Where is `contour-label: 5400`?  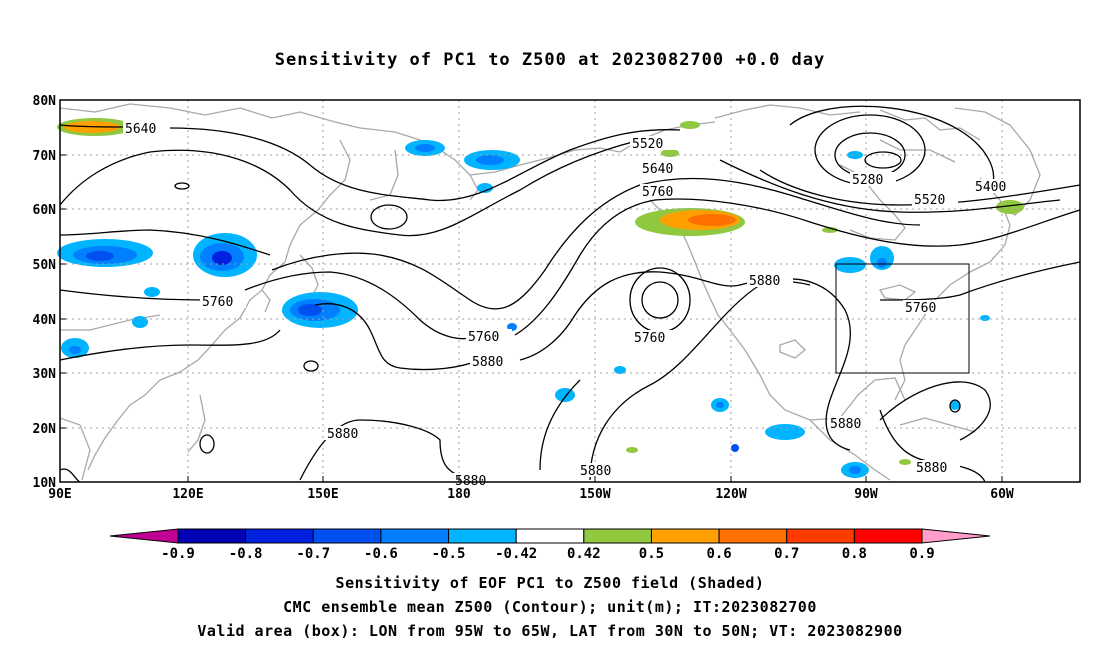
contour-label: 5400 is located at coordinates (990, 187).